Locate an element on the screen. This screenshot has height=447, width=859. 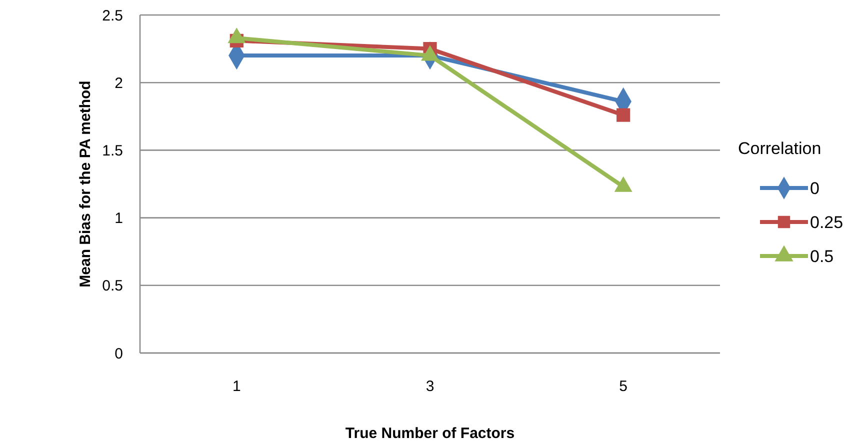
legend-title: Correlation is located at coordinates (780, 148).